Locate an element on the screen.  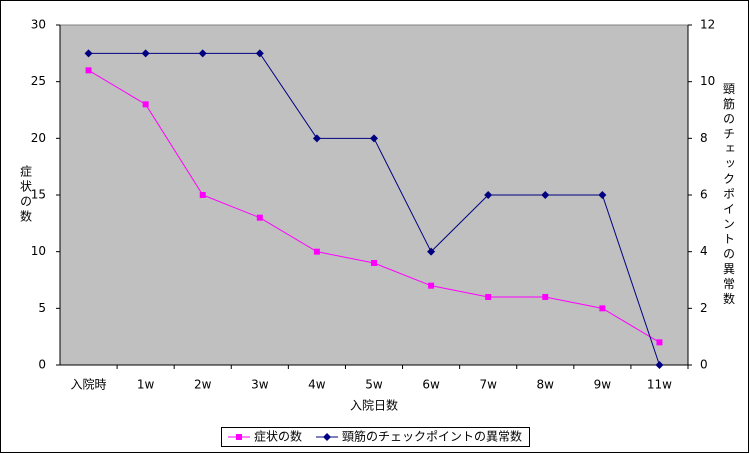
y-tick-label: 30 is located at coordinates (38, 25).